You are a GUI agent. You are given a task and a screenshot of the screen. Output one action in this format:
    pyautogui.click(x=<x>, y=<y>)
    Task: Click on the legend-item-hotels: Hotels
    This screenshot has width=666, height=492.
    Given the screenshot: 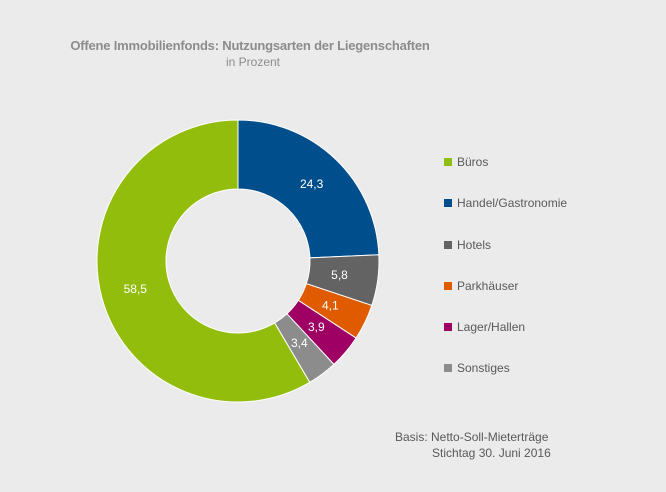 What is the action you would take?
    pyautogui.click(x=505, y=245)
    